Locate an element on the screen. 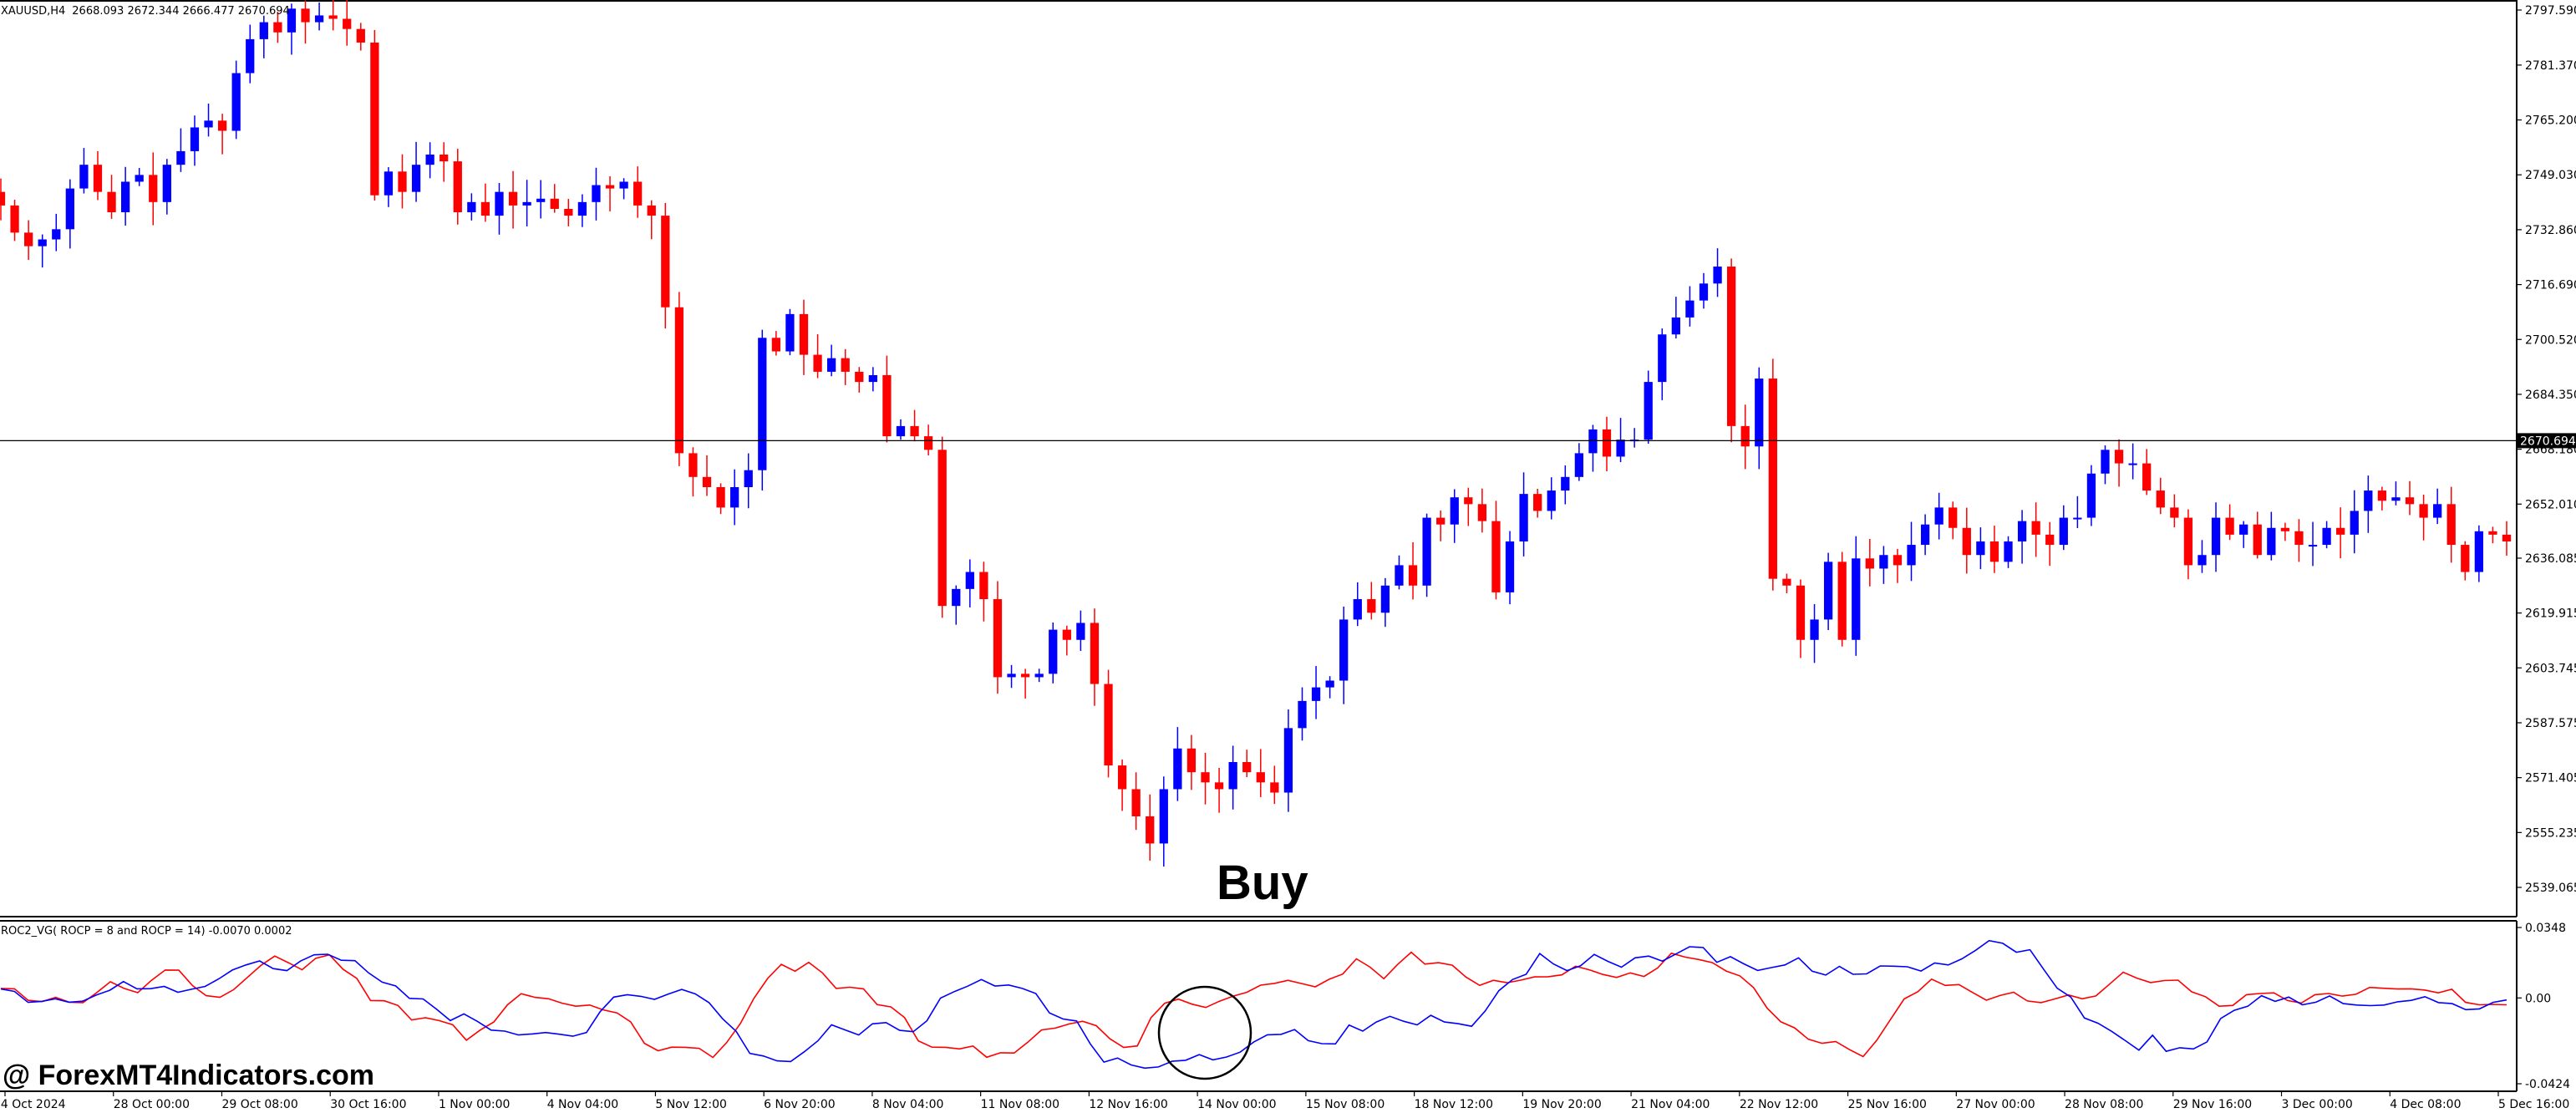 The image size is (2576, 1113). time-tick-label: 12 Nov 16:00 is located at coordinates (1128, 1104).